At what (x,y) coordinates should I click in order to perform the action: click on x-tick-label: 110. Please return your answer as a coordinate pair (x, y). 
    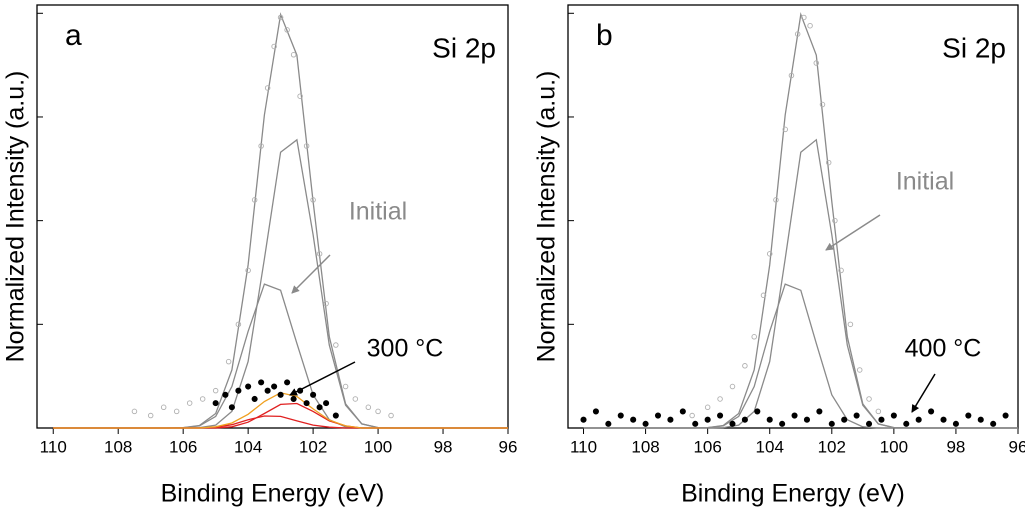
    Looking at the image, I should click on (583, 446).